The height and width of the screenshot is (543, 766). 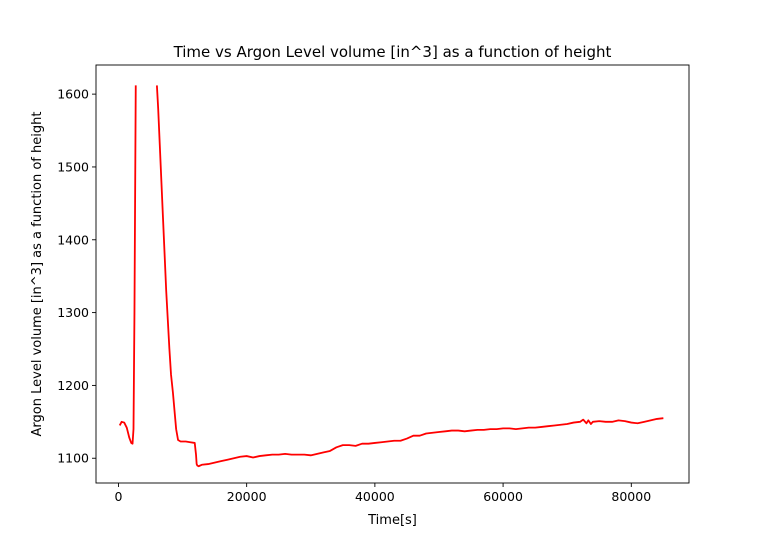 What do you see at coordinates (247, 496) in the screenshot?
I see `x-tick-label: 20000` at bounding box center [247, 496].